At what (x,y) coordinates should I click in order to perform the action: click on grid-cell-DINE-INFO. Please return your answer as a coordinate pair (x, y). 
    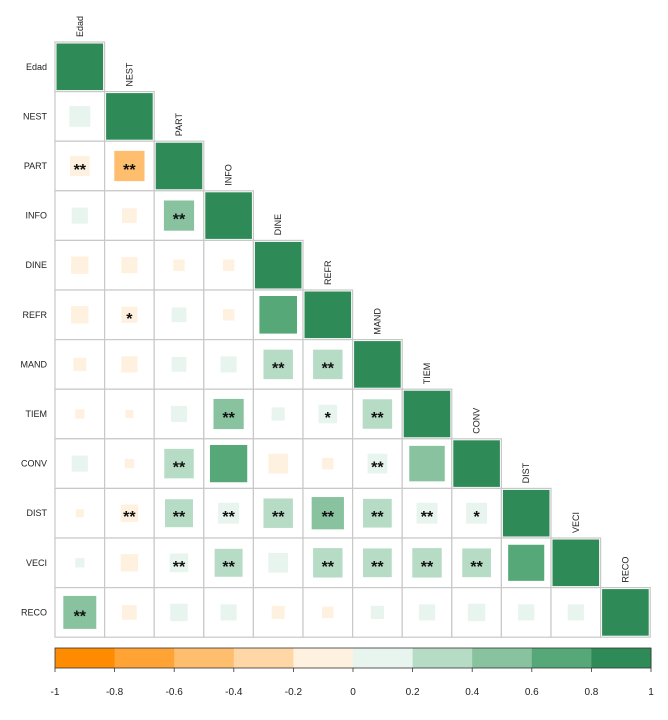
    Looking at the image, I should click on (229, 265).